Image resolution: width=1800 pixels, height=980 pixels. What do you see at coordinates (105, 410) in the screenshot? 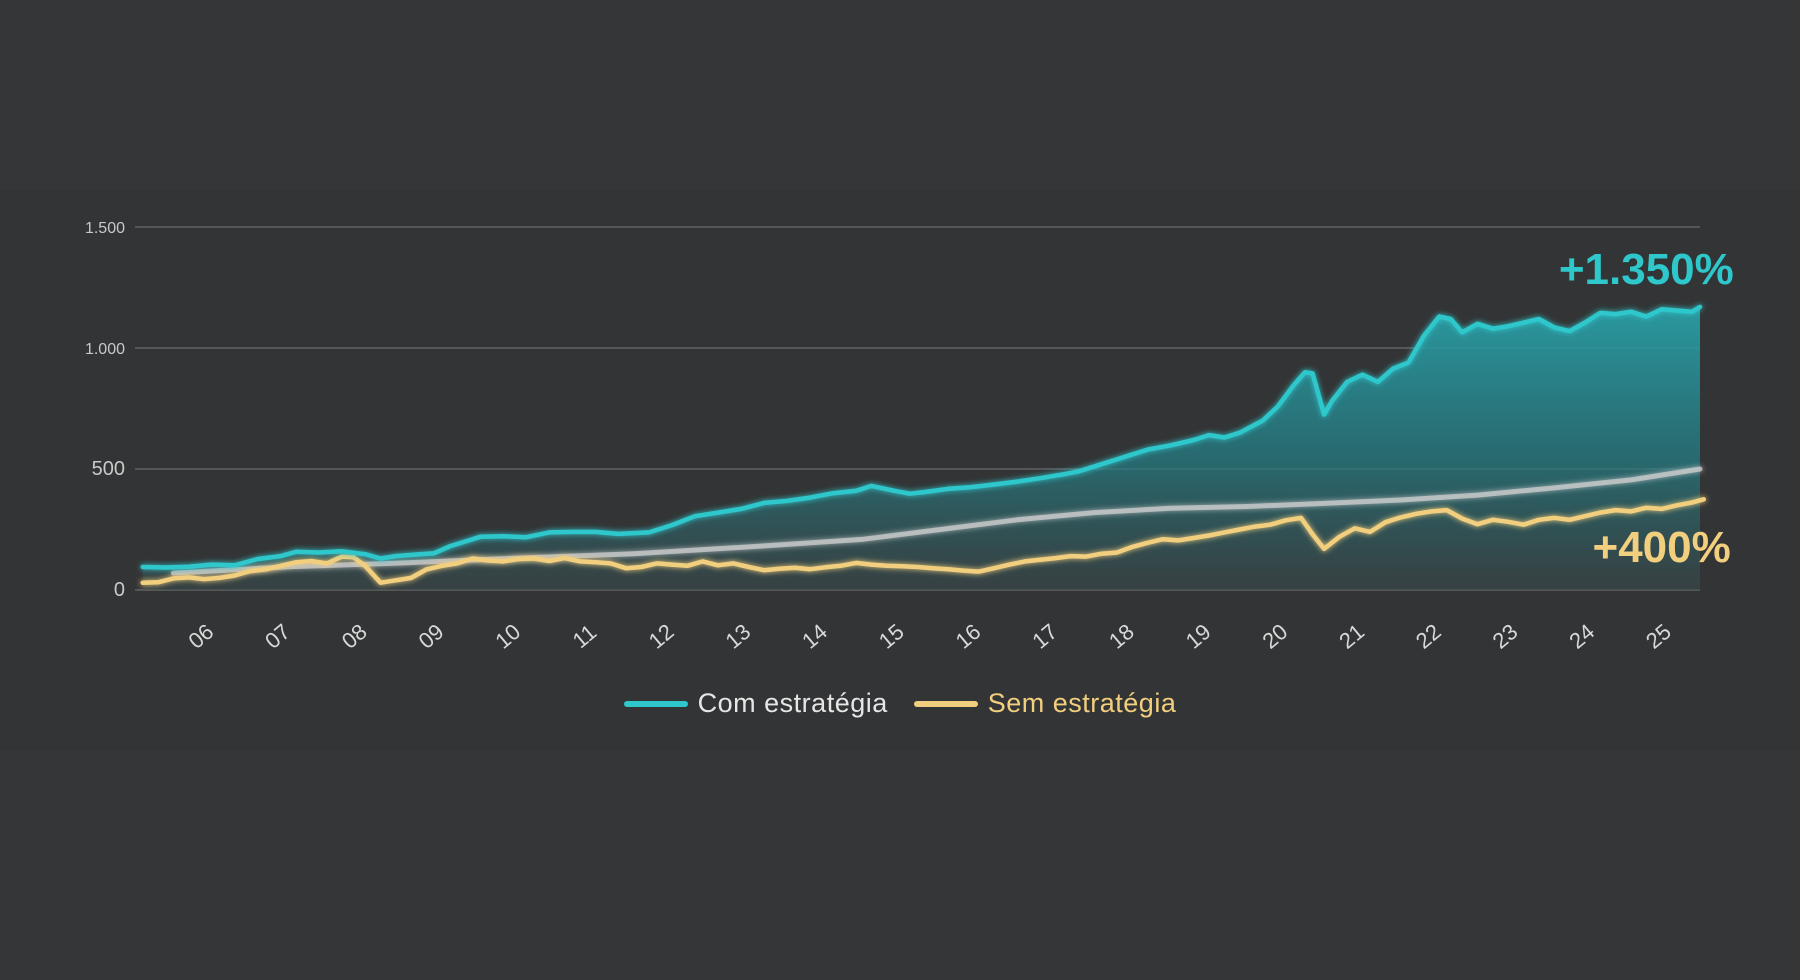
I see `y-axis-ticks: 0 500 1.000 1.500` at bounding box center [105, 410].